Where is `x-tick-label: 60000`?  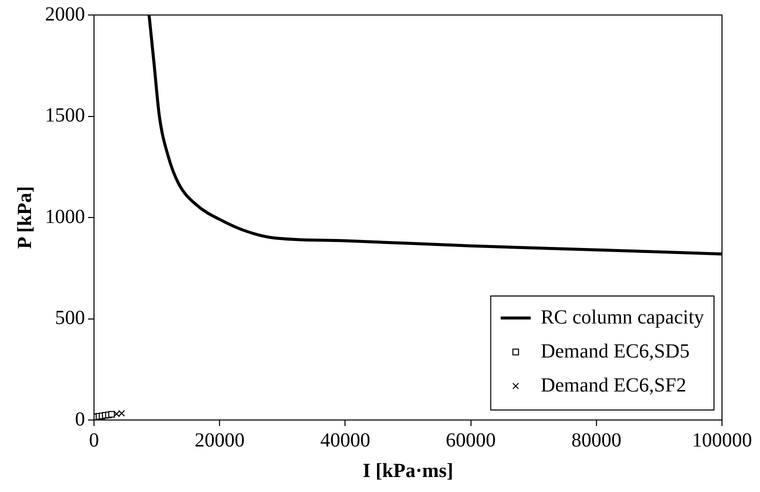
x-tick-label: 60000 is located at coordinates (471, 440).